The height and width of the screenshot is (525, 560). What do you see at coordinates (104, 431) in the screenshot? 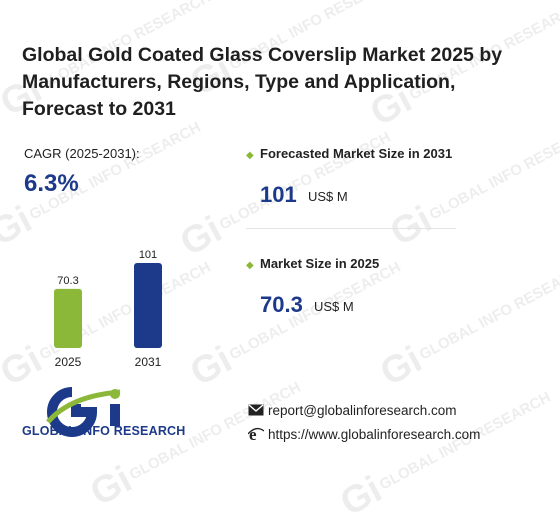
I see `brand-name: GLOBAL INFO RESEARCH` at bounding box center [104, 431].